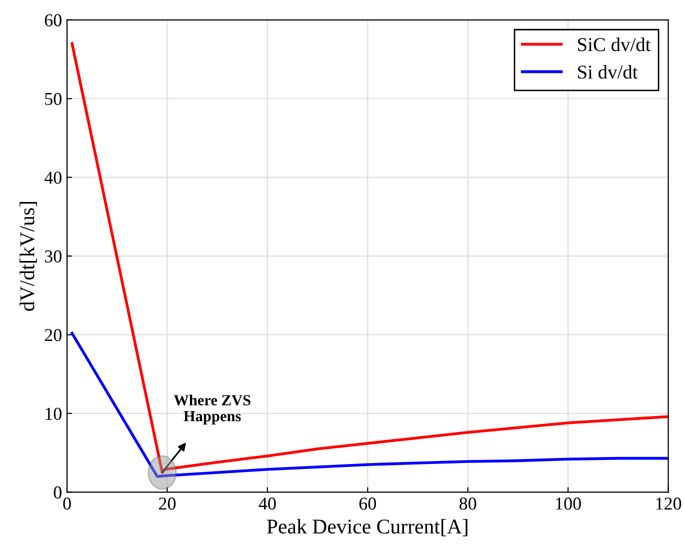 This screenshot has width=684, height=553. I want to click on y-tick-label: 30, so click(53, 256).